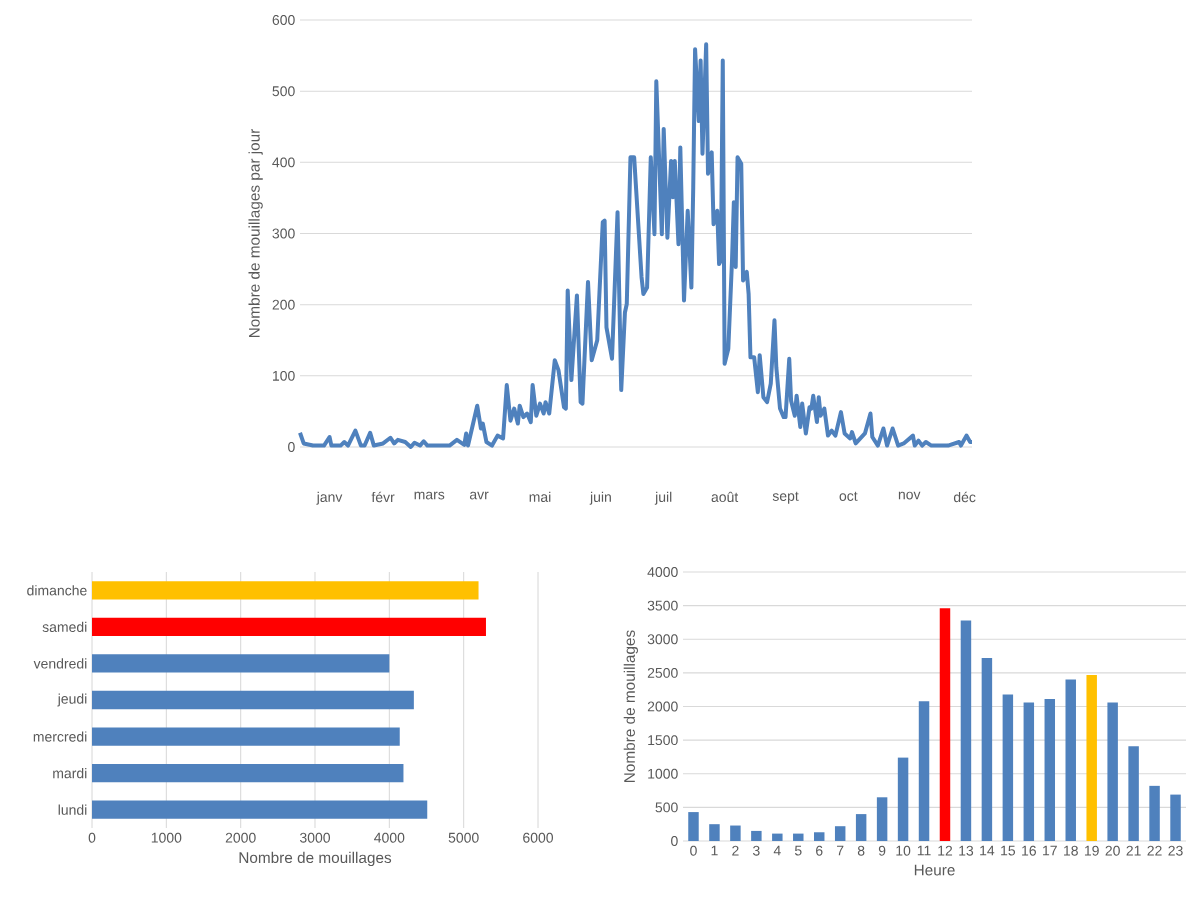 This screenshot has width=1189, height=901. What do you see at coordinates (315, 859) in the screenshot?
I see `x-axis-title: Nombre de mouillages` at bounding box center [315, 859].